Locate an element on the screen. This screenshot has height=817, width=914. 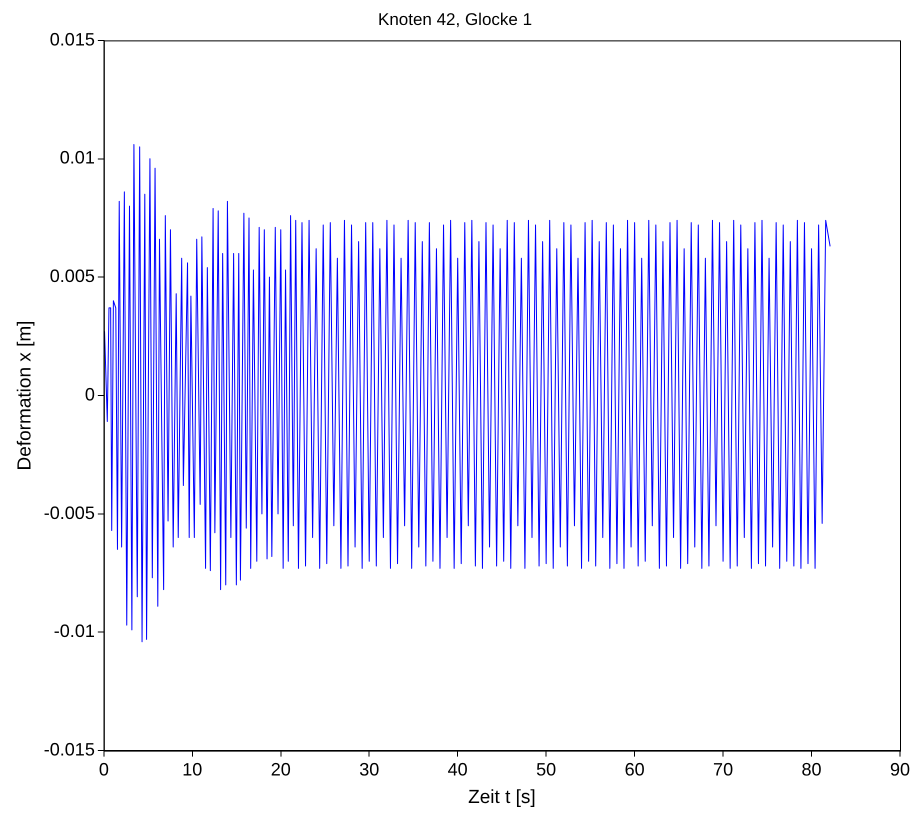
x-tick-label: 20 is located at coordinates (280, 769).